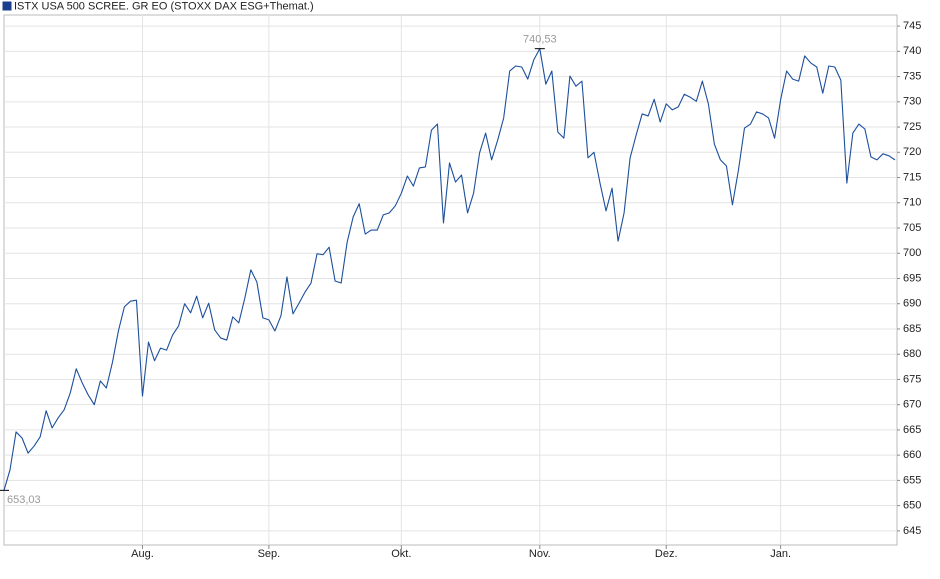  What do you see at coordinates (540, 554) in the screenshot?
I see `x-tick-label: Nov.` at bounding box center [540, 554].